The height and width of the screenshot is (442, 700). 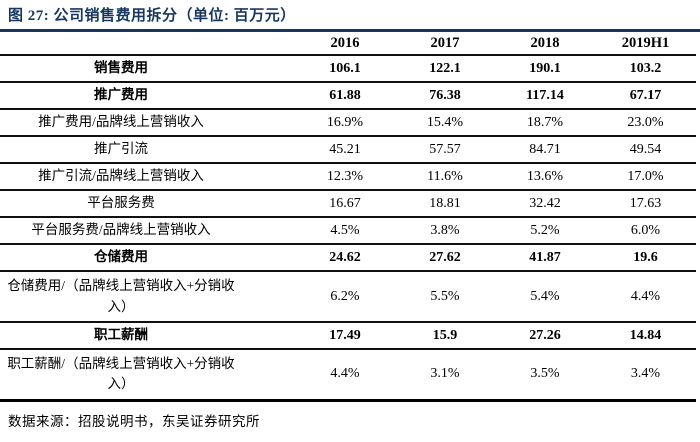 I want to click on row-platform-service-fee-ratio: 平台服务费/品牌线上营销收入 4.5% 3.8% 5.2% 6.0%, so click(x=348, y=230).